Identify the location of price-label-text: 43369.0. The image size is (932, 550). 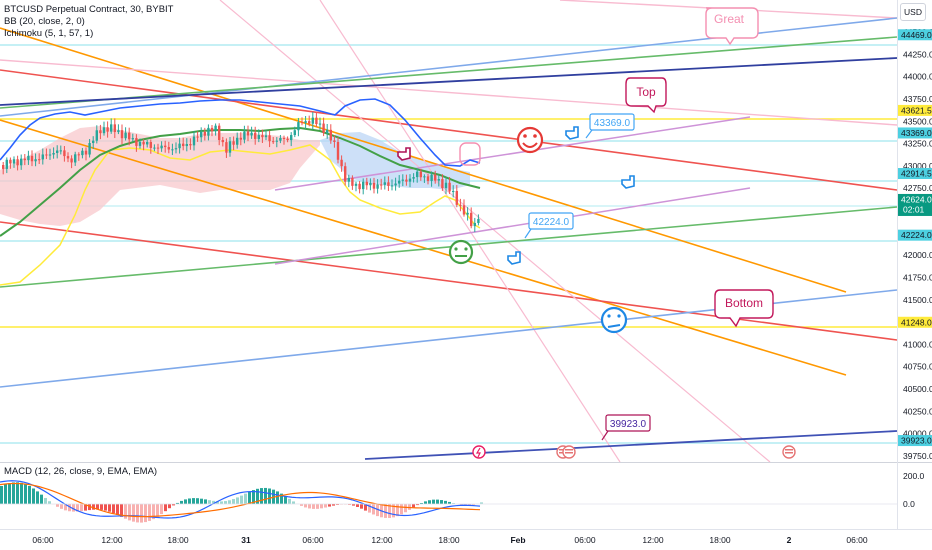
(916, 133).